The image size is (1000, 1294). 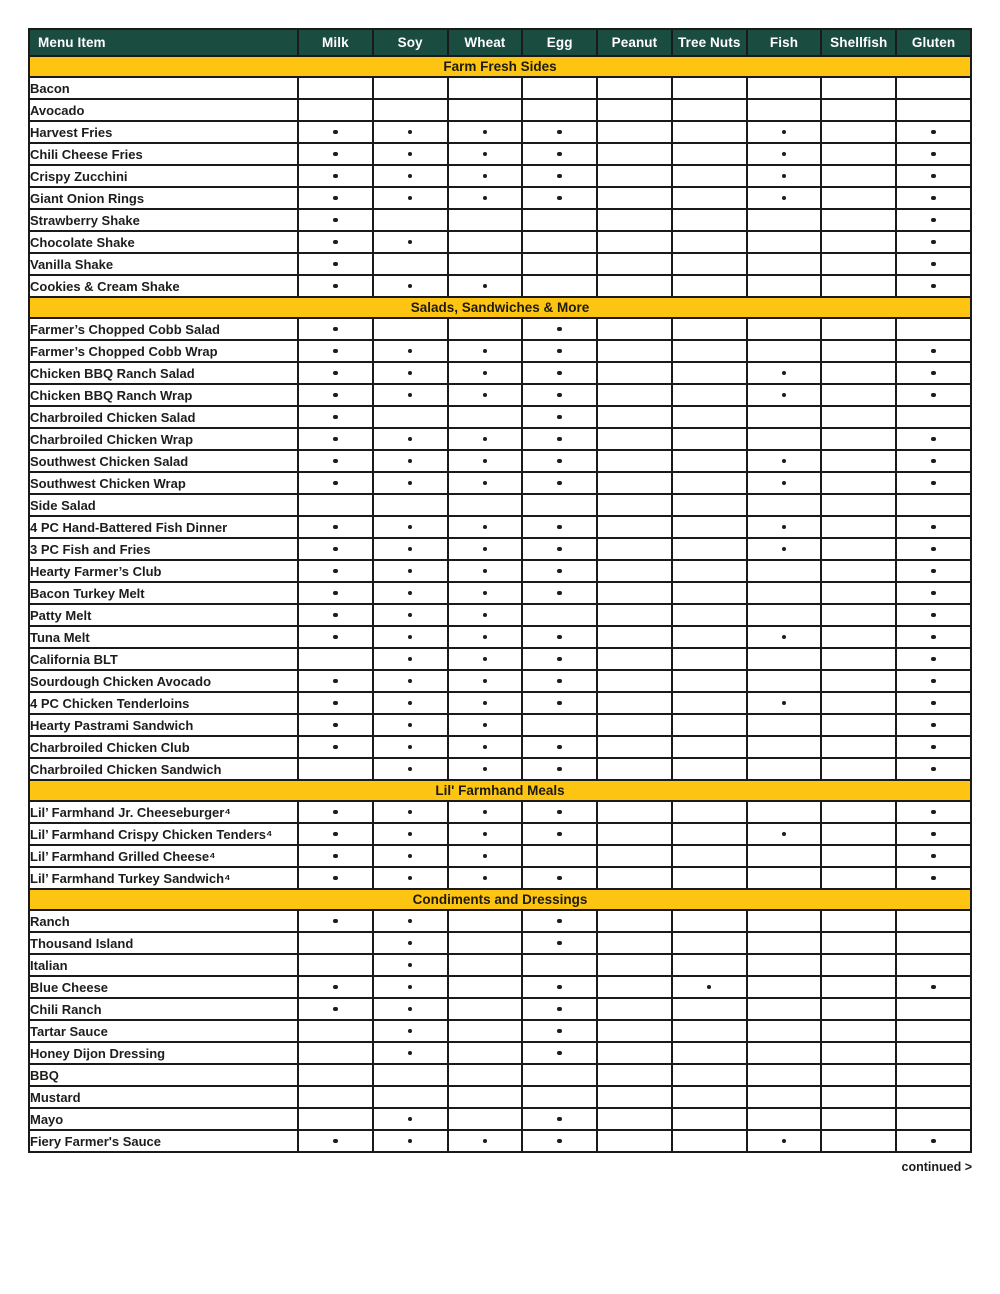 What do you see at coordinates (500, 461) in the screenshot?
I see `table-row: Southwest Chicken Salad` at bounding box center [500, 461].